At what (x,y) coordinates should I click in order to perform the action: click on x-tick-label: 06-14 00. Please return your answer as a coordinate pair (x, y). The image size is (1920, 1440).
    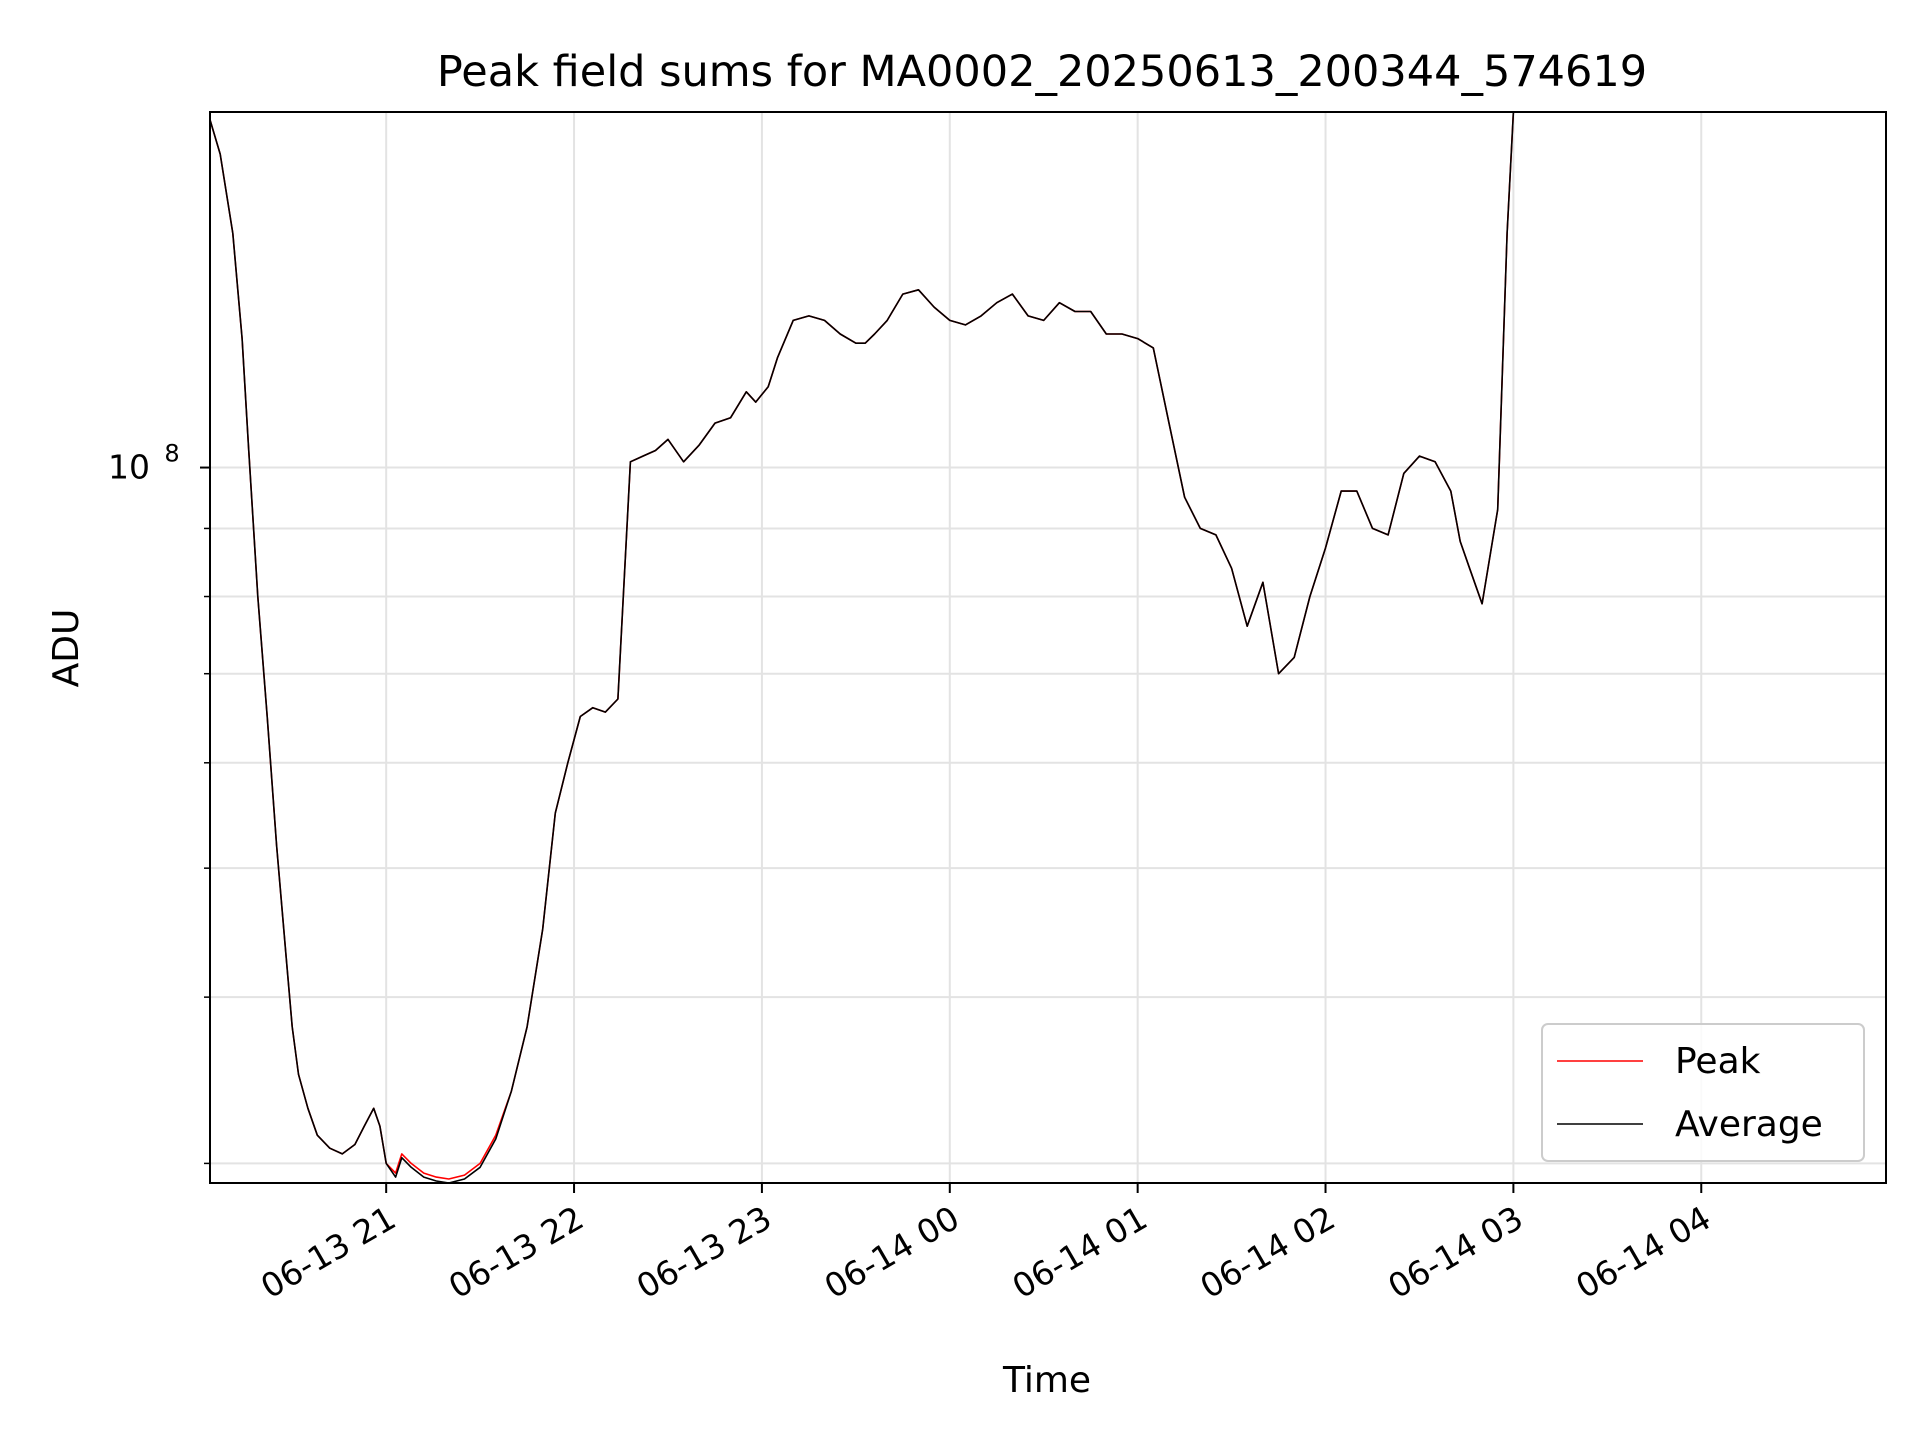
    Looking at the image, I should click on (892, 1252).